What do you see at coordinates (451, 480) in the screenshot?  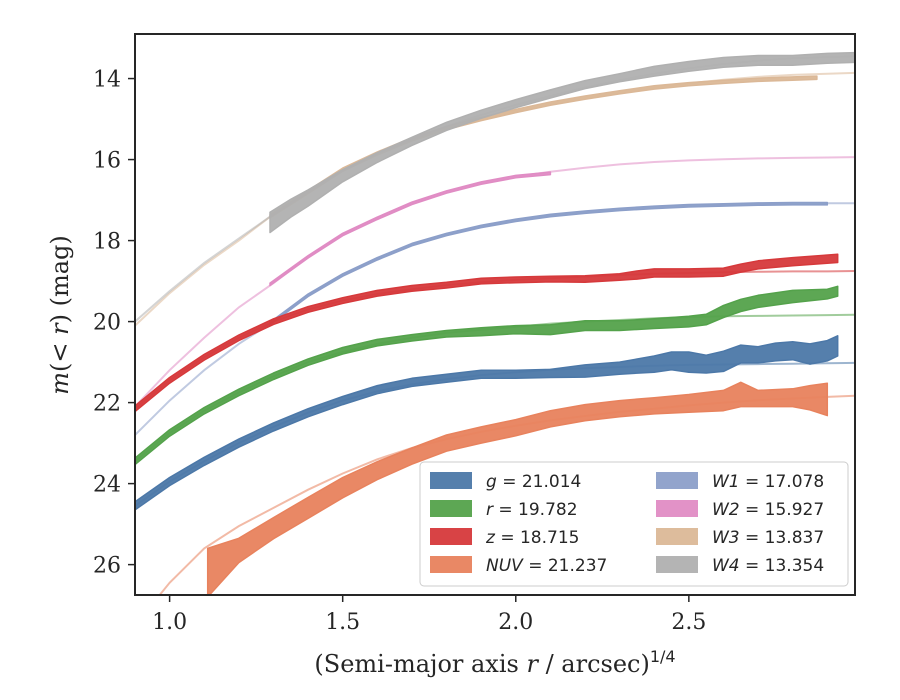 I see `legend-swatch-g` at bounding box center [451, 480].